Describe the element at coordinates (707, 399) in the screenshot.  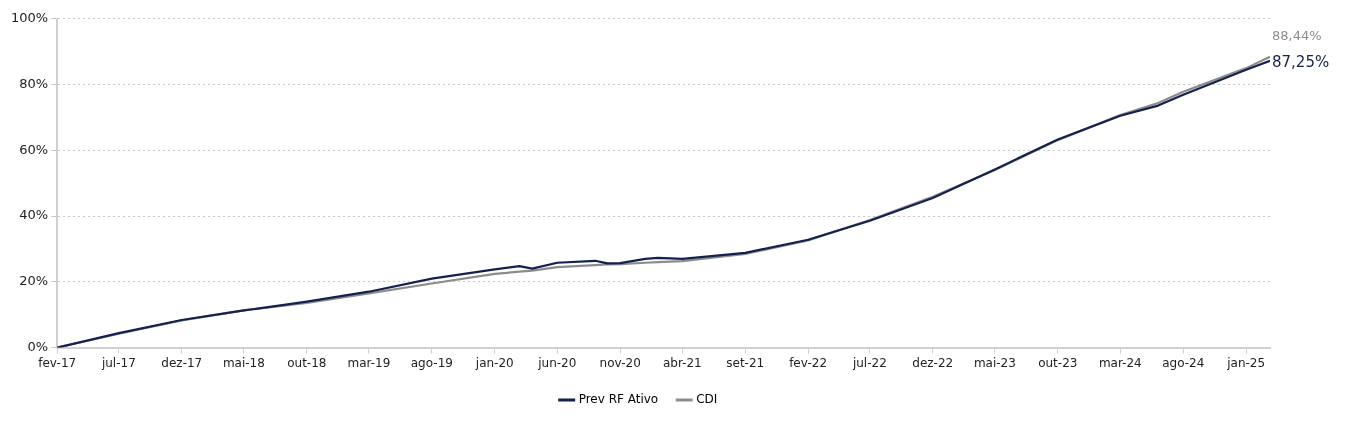
I see `legend-label: CDI` at that location.